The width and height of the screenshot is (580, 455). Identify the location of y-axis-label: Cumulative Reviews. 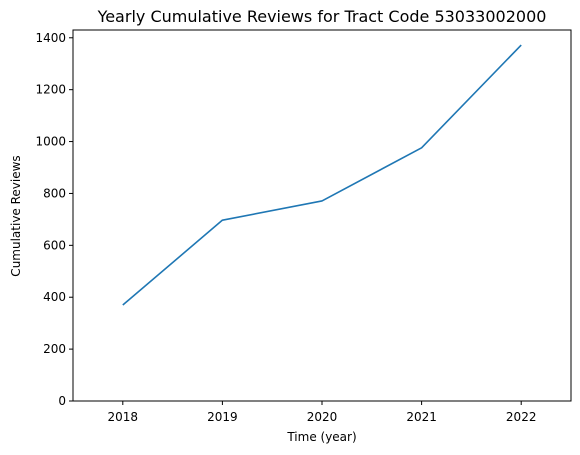
(16, 215).